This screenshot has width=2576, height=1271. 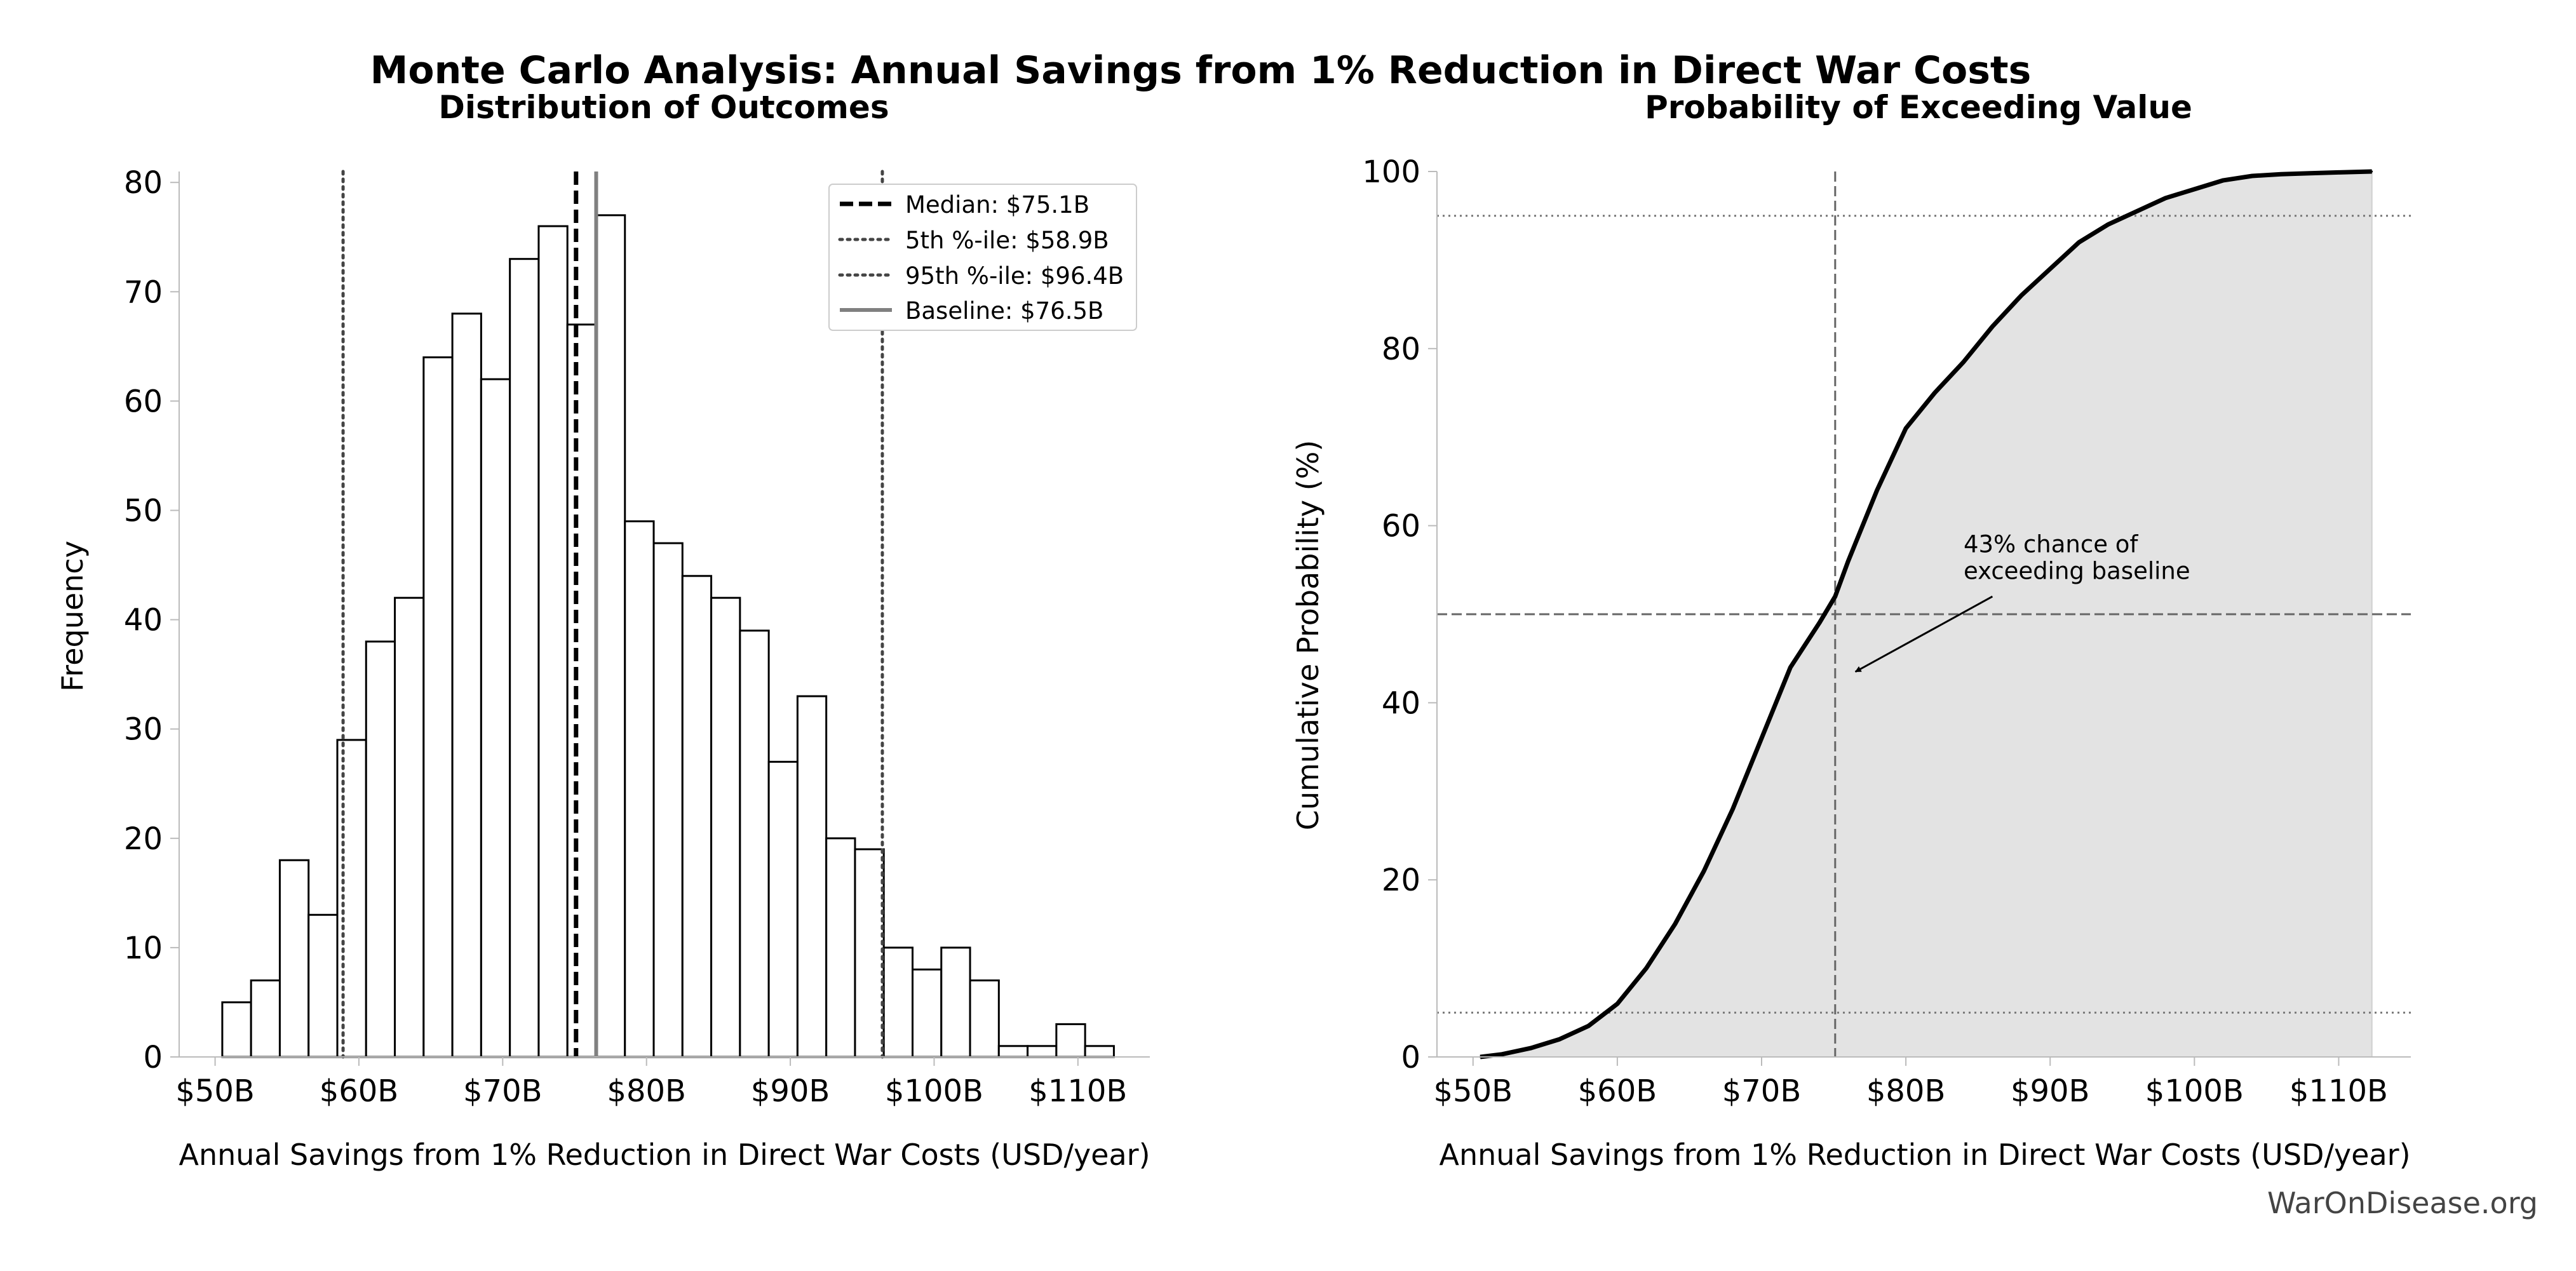 What do you see at coordinates (2051, 544) in the screenshot?
I see `annotation-line-1: 43% chance of` at bounding box center [2051, 544].